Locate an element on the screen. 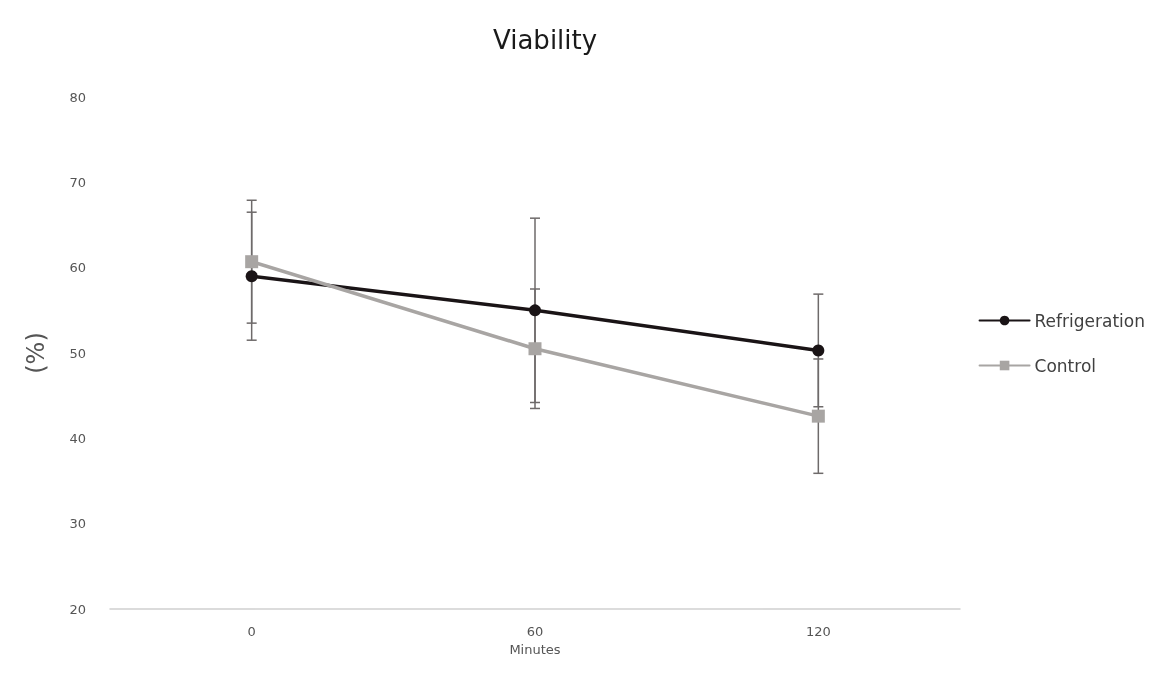 This screenshot has width=1170, height=686. x-tick-label: 120 is located at coordinates (818, 631).